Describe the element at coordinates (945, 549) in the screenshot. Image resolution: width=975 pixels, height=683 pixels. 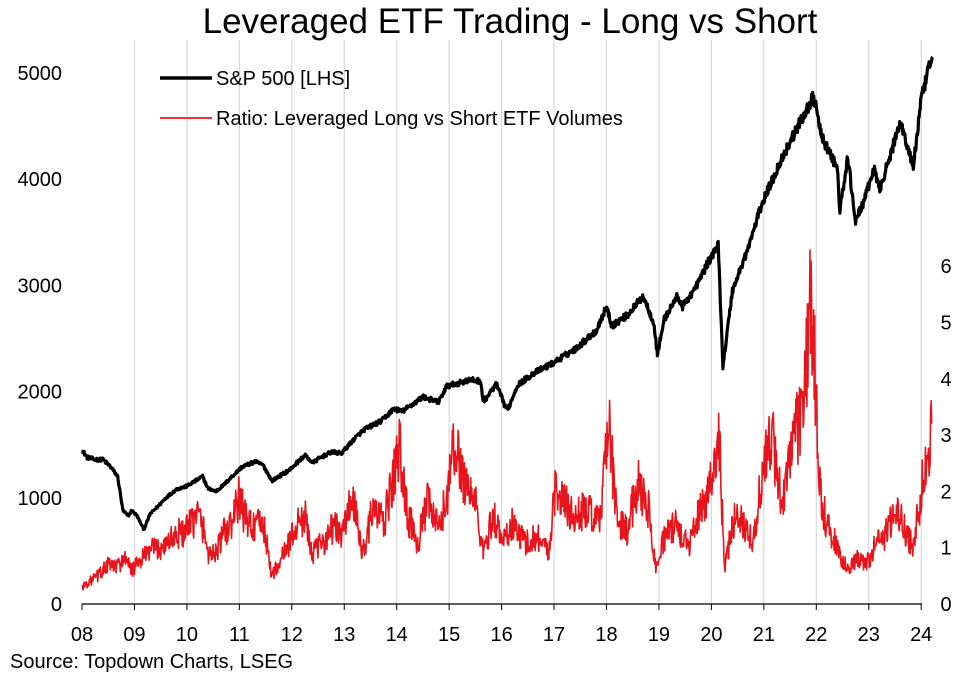
I see `y-right-tick-label: 1` at that location.